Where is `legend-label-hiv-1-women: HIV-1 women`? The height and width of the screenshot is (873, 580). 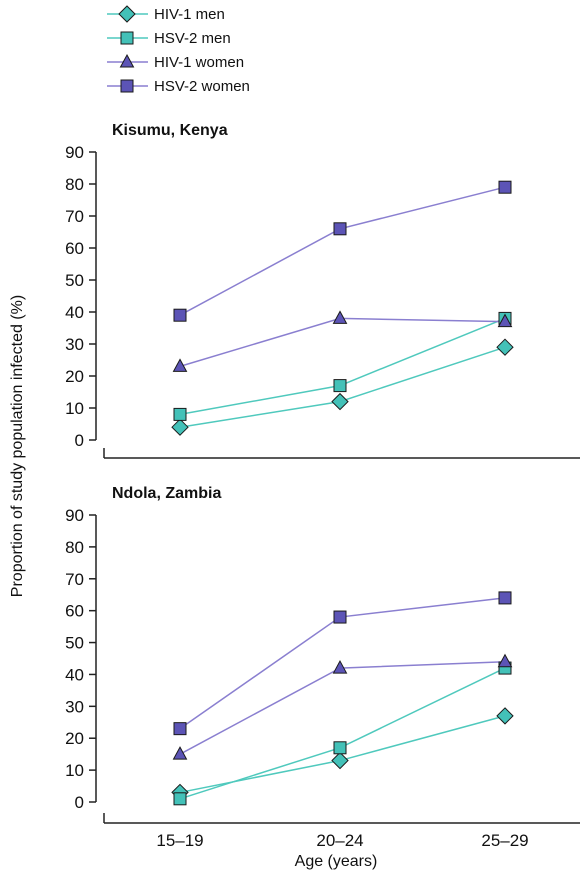
legend-label-hiv-1-women: HIV-1 women is located at coordinates (199, 62).